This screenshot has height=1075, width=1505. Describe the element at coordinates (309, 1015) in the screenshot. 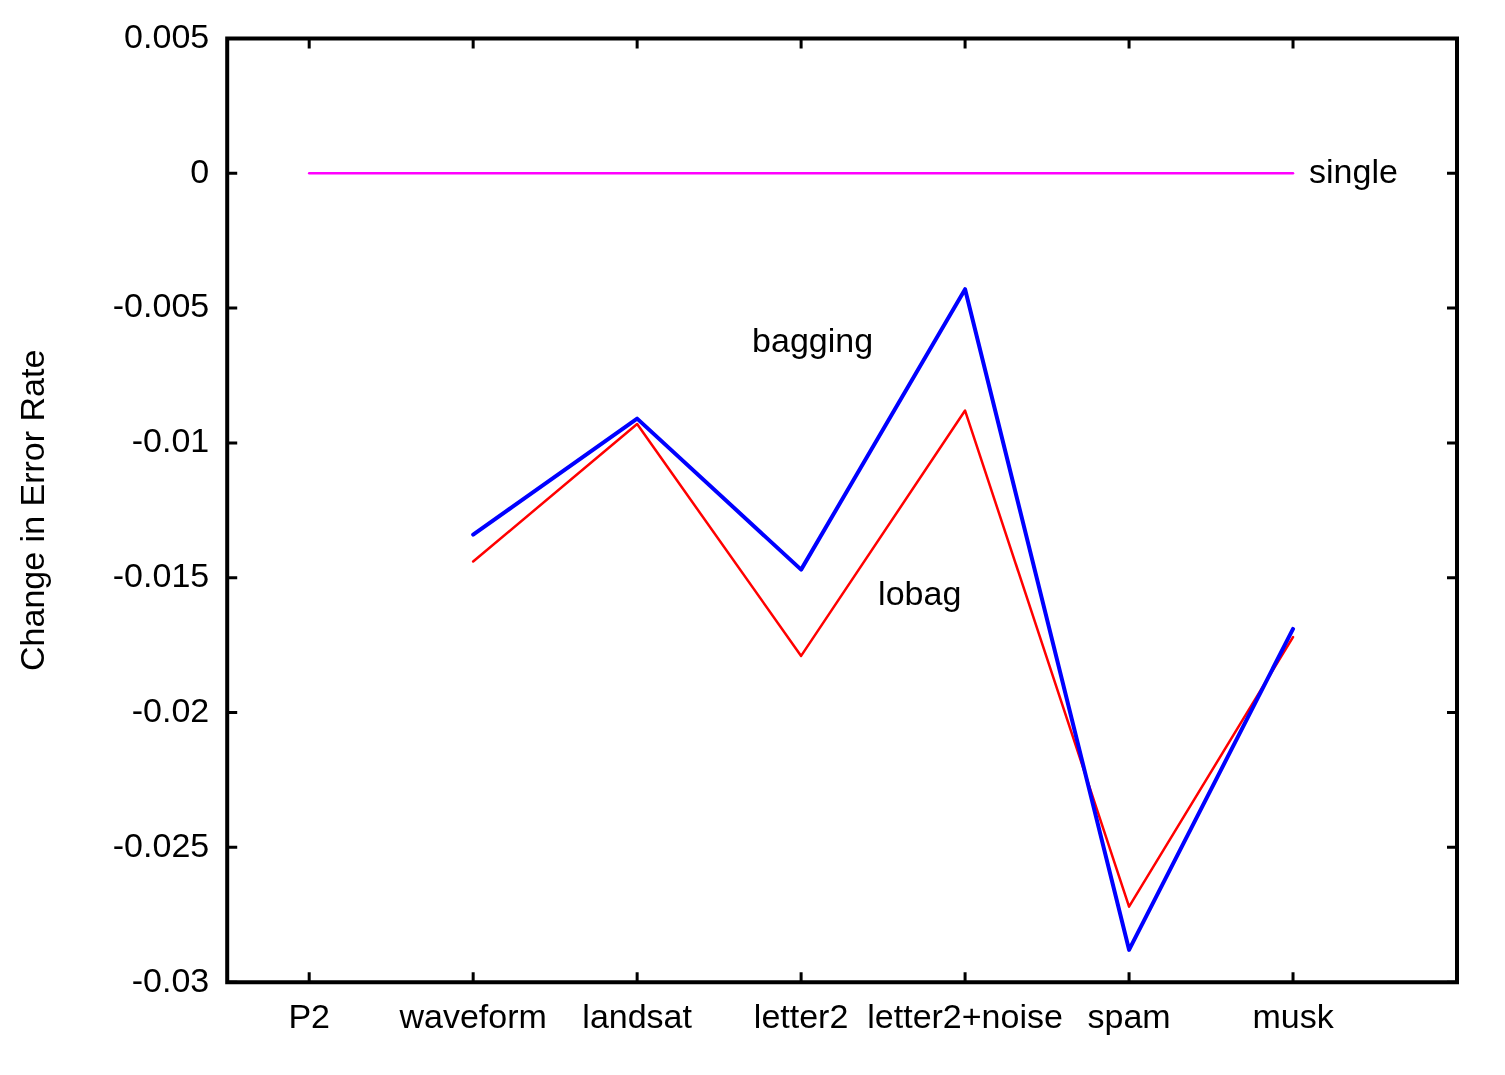

I see `x-tick-label: P2` at that location.